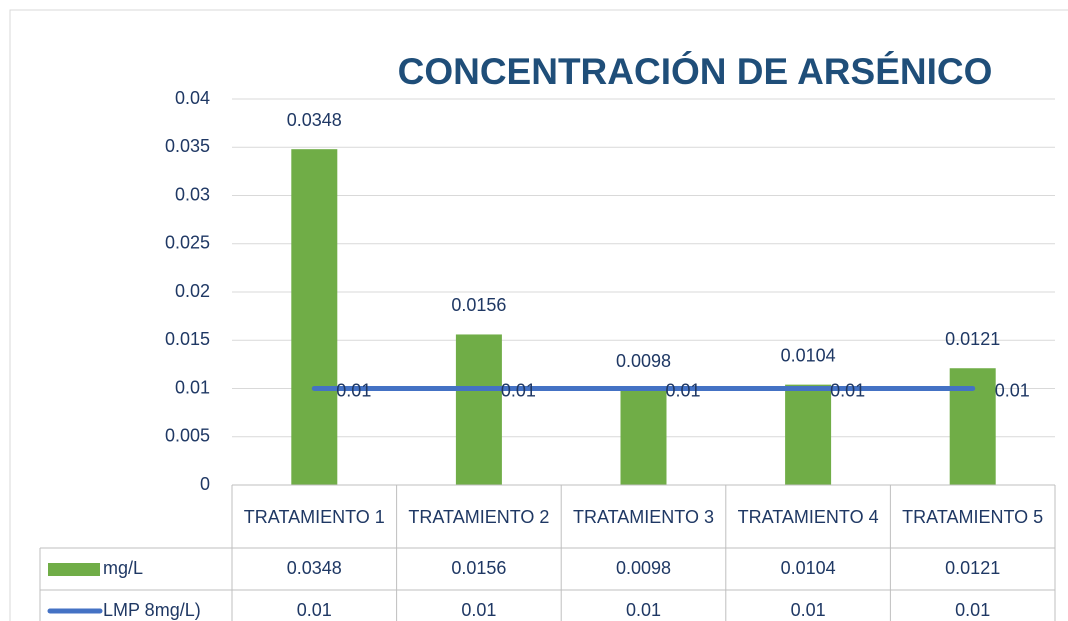 The image size is (1068, 621). What do you see at coordinates (205, 484) in the screenshot?
I see `y-tick-label: 0` at bounding box center [205, 484].